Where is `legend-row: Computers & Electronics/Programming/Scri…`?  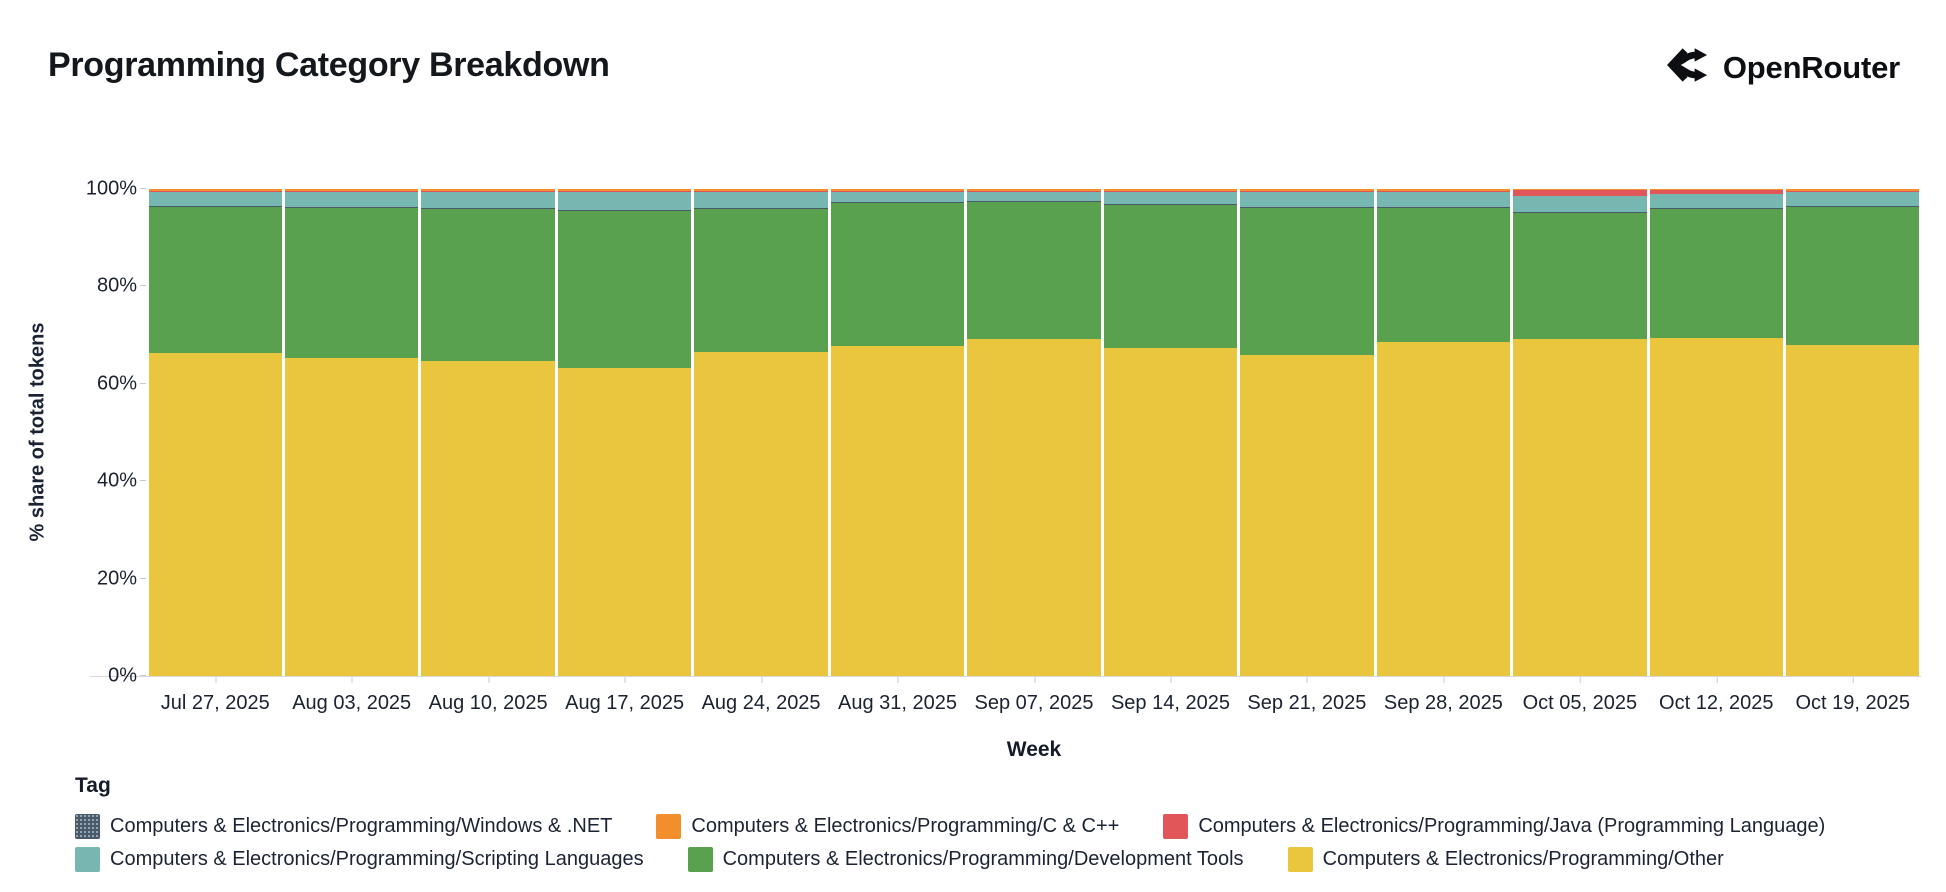 legend-row: Computers & Electronics/Programming/Scri… is located at coordinates (1000, 859).